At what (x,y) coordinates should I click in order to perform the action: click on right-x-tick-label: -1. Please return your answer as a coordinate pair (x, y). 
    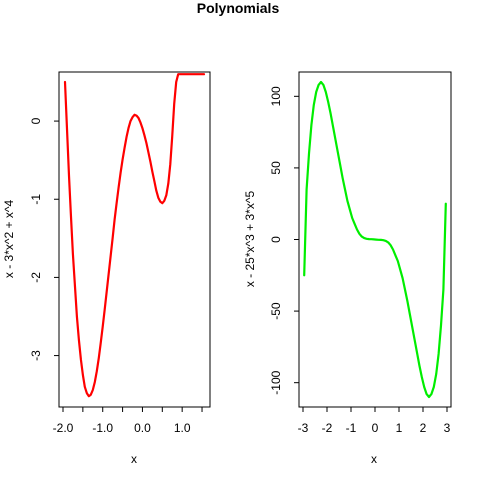
    Looking at the image, I should click on (351, 428).